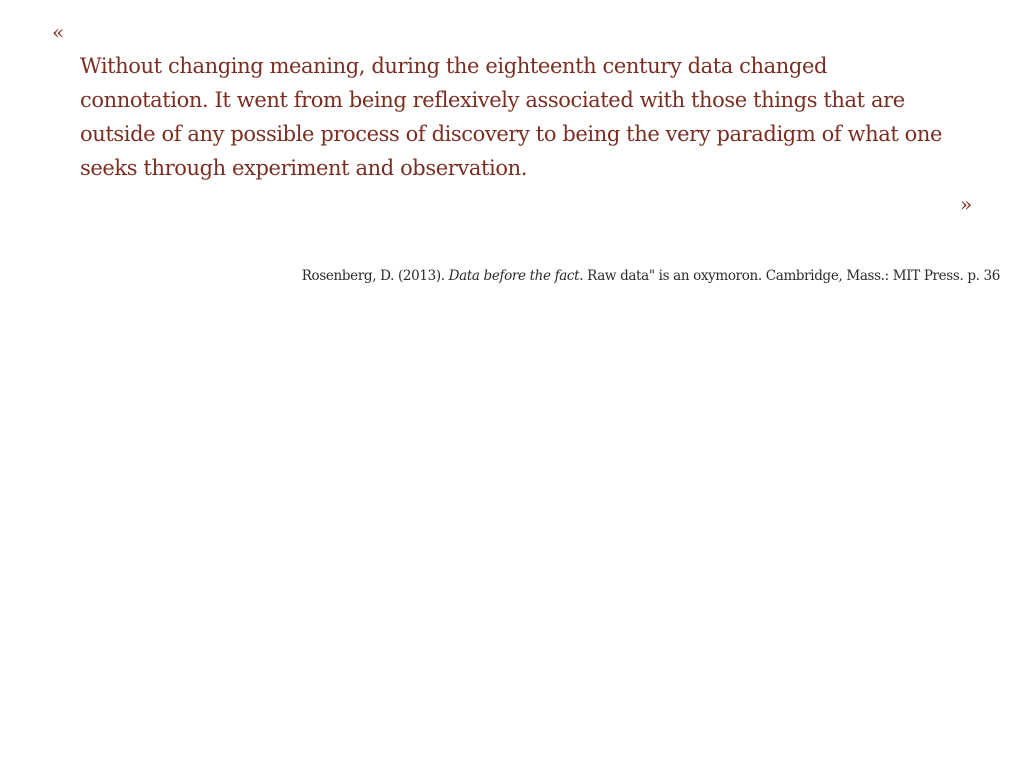  What do you see at coordinates (58, 32) in the screenshot?
I see `open-quote-mark: «` at bounding box center [58, 32].